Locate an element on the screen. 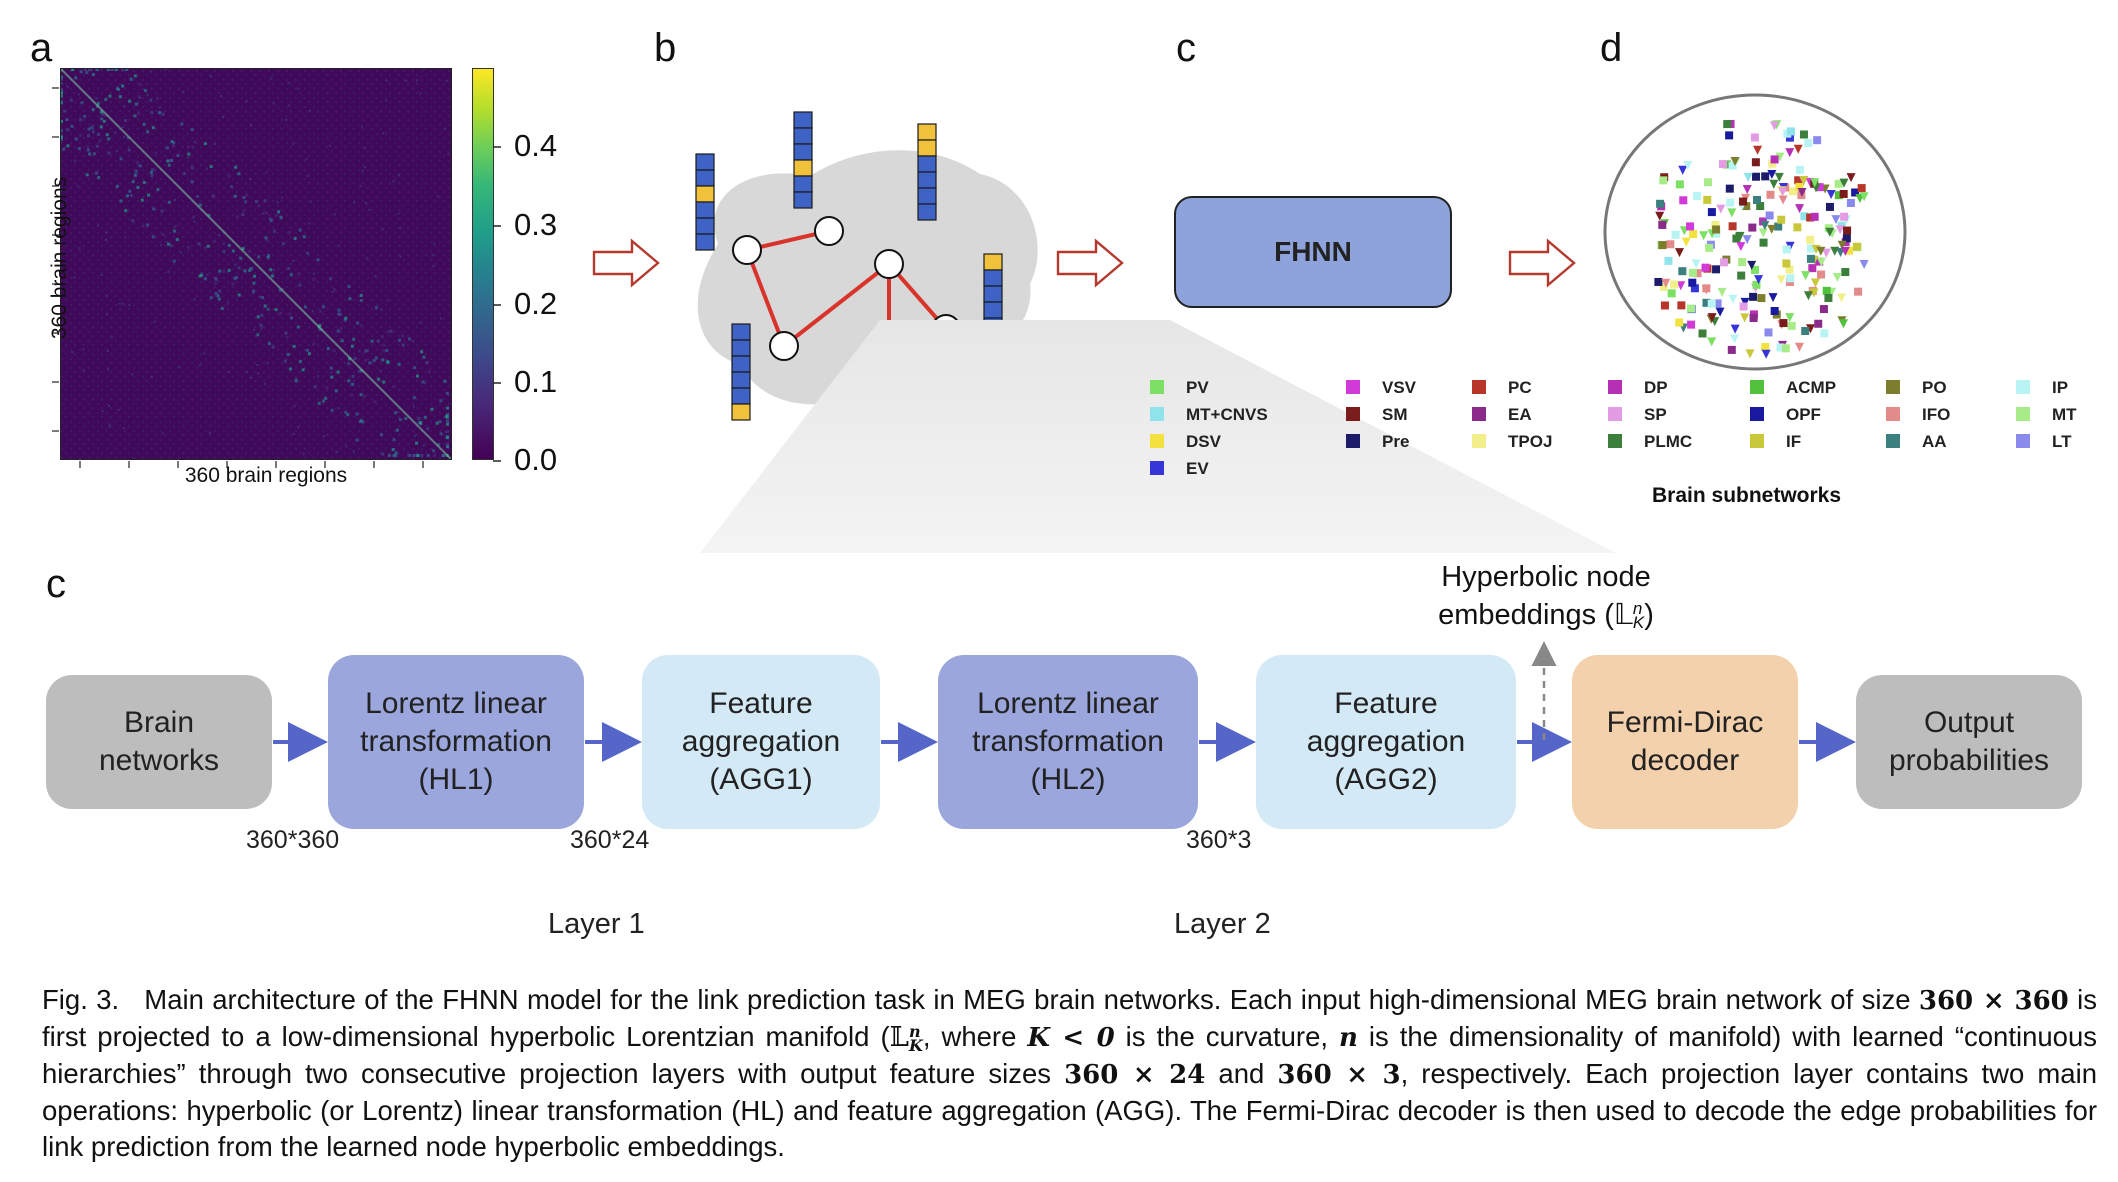  legend-title: Brain subnetworks is located at coordinates (1747, 495).